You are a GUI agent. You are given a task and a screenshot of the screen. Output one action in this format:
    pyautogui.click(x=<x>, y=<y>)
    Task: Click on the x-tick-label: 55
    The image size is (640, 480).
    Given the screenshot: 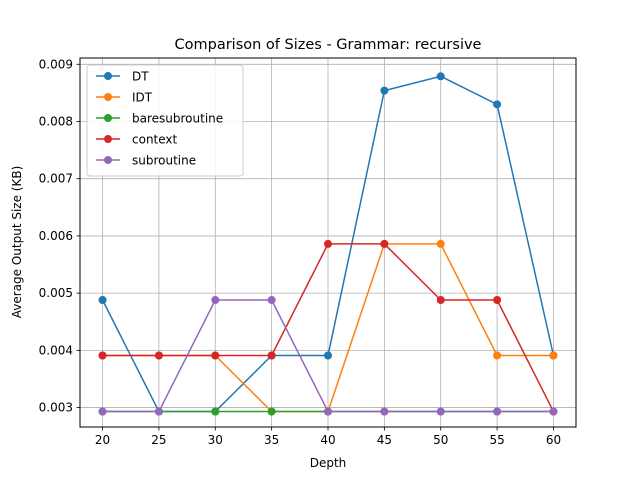 What is the action you would take?
    pyautogui.click(x=496, y=440)
    